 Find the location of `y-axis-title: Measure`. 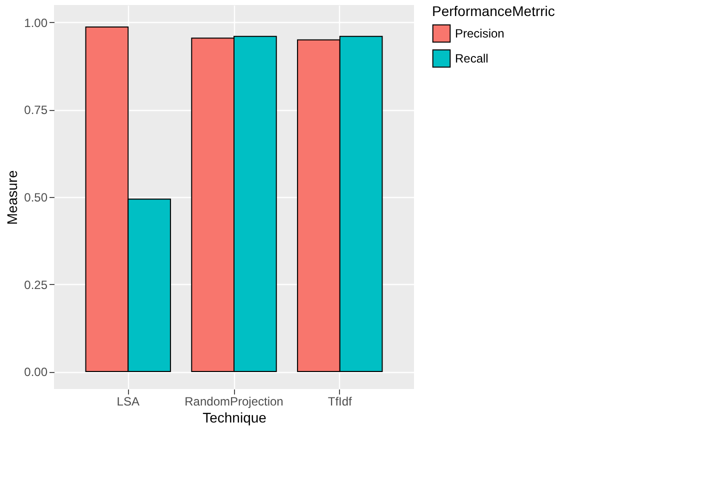

y-axis-title: Measure is located at coordinates (12, 197).